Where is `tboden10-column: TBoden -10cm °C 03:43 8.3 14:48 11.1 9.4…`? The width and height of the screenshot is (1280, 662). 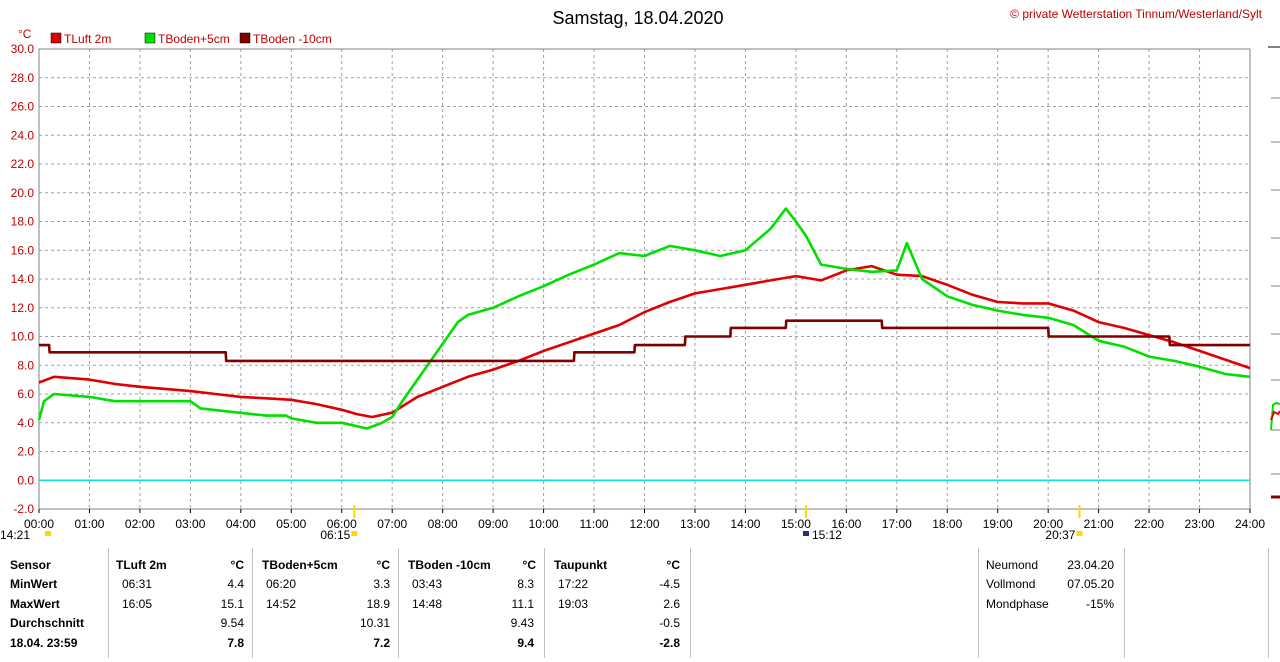
tboden10-column: TBoden -10cm °C 03:43 8.3 14:48 11.1 9.4… is located at coordinates (471, 602).